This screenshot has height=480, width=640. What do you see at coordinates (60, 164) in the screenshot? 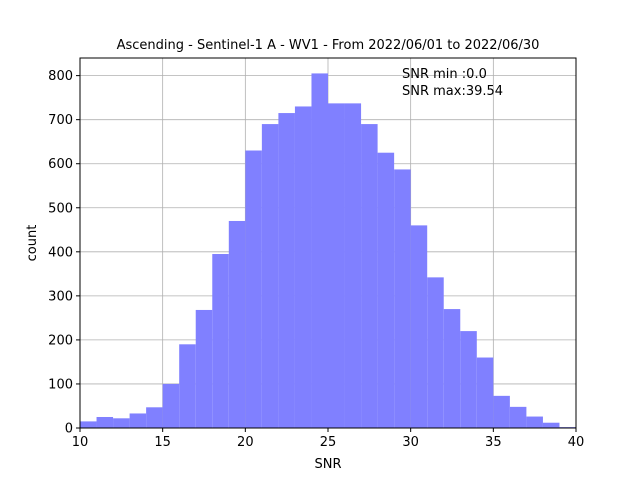
I see `y-tick-label-6: 600` at bounding box center [60, 164].